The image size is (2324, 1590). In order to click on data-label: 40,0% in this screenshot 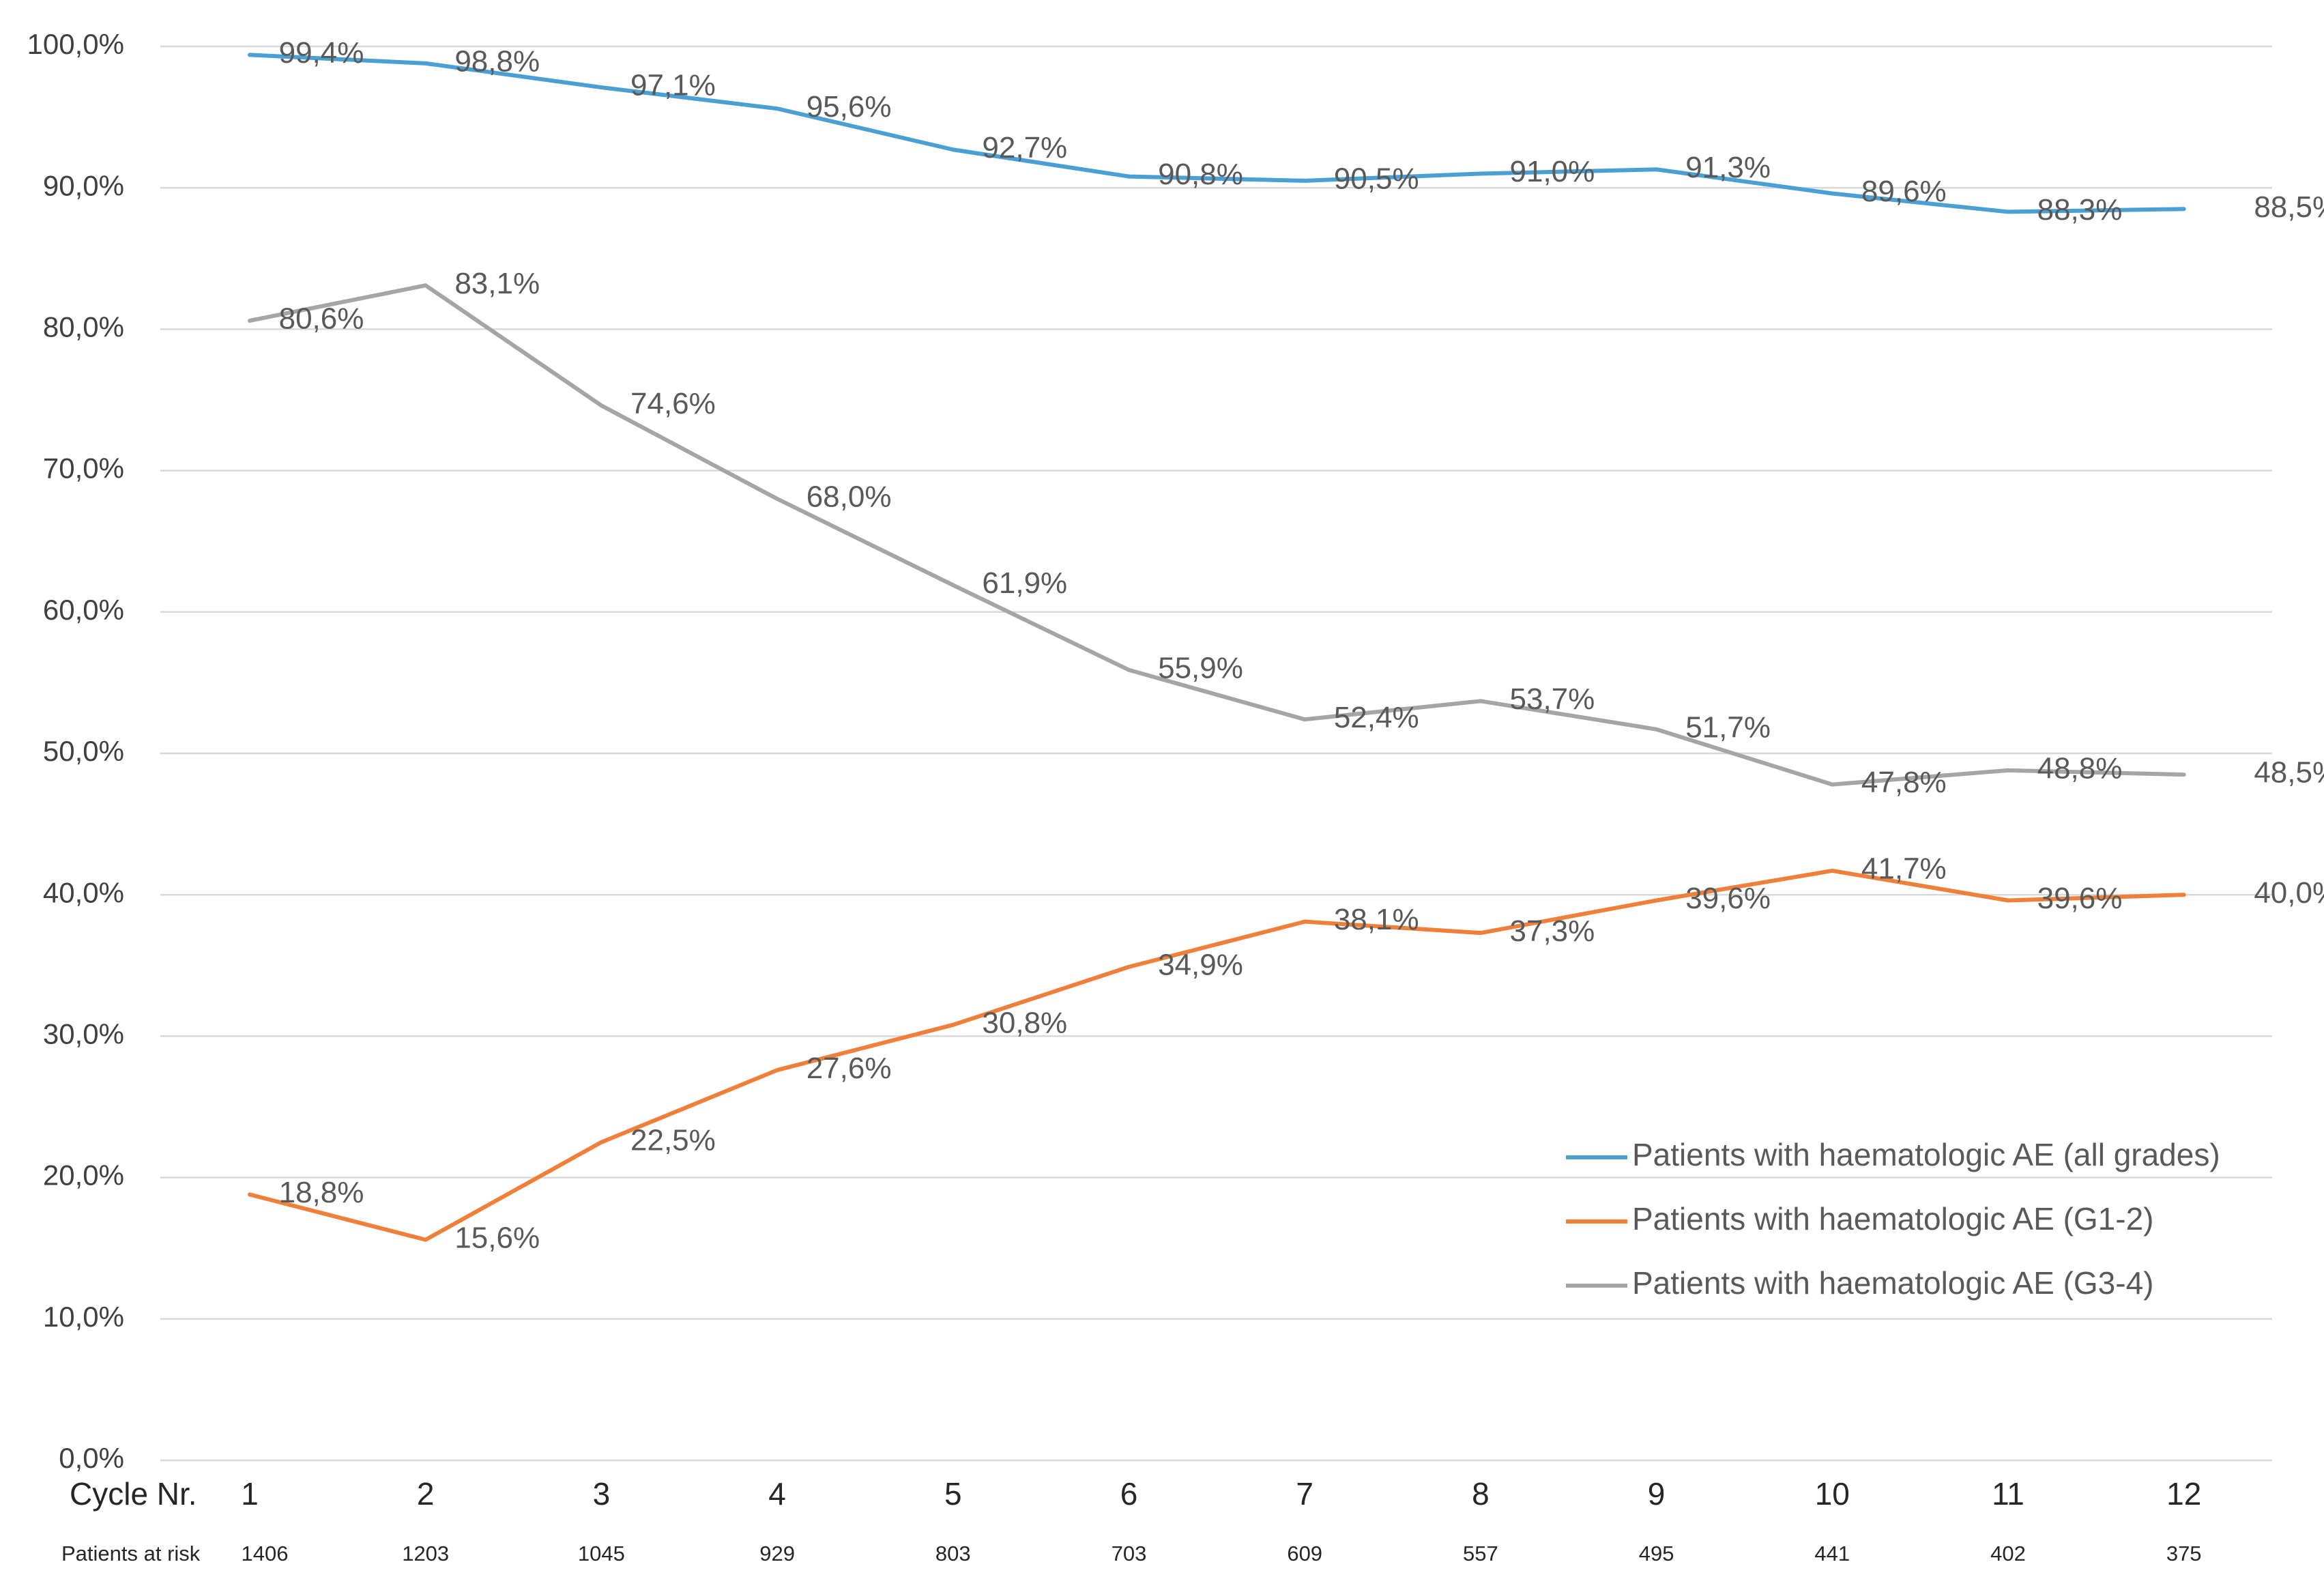, I will do `click(2289, 893)`.